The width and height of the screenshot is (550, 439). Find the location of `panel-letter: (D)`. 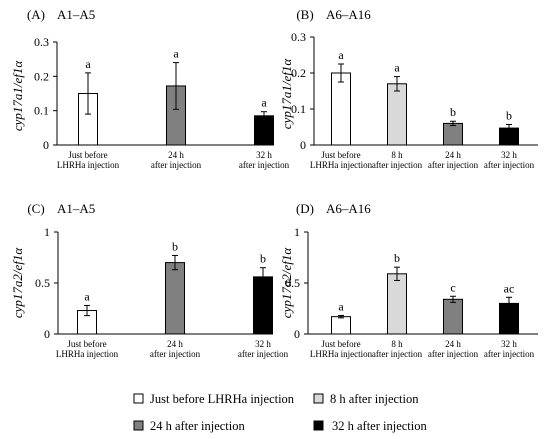

panel-letter: (D) is located at coordinates (305, 208).